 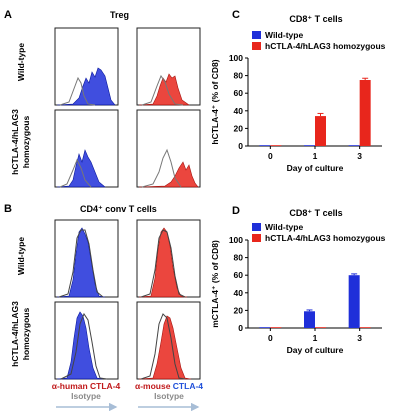 I want to click on histogram-a-wt-human, so click(x=86, y=66).